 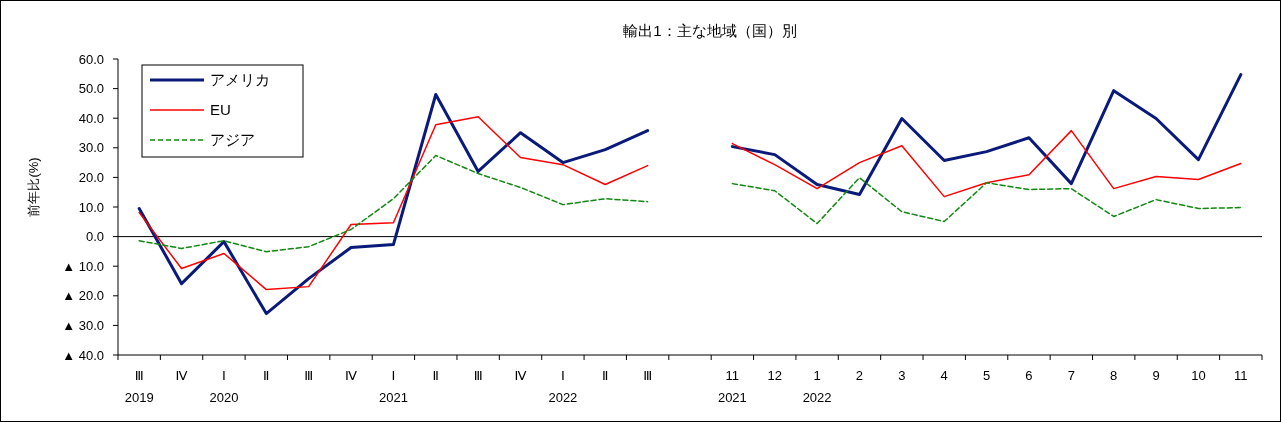 I want to click on legend-label: アメリカ, so click(x=240, y=80).